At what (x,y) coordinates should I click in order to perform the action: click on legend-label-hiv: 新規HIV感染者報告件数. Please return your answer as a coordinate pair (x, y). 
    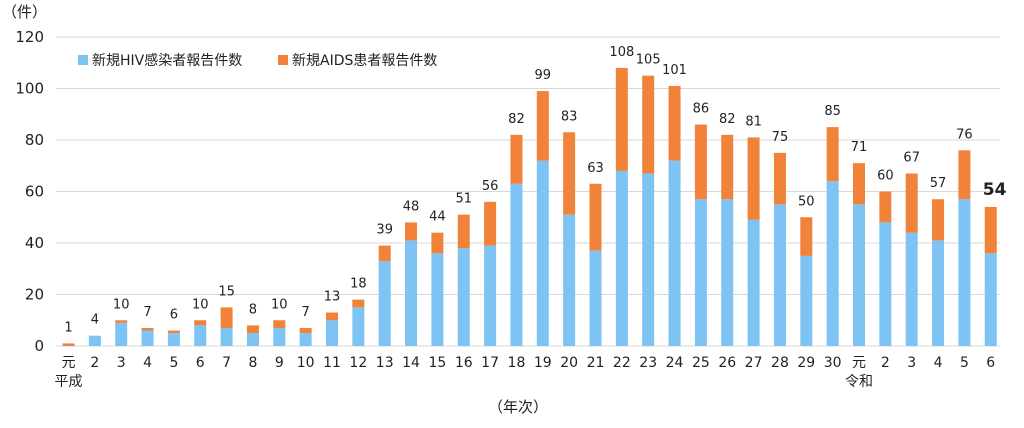
    Looking at the image, I should click on (167, 60).